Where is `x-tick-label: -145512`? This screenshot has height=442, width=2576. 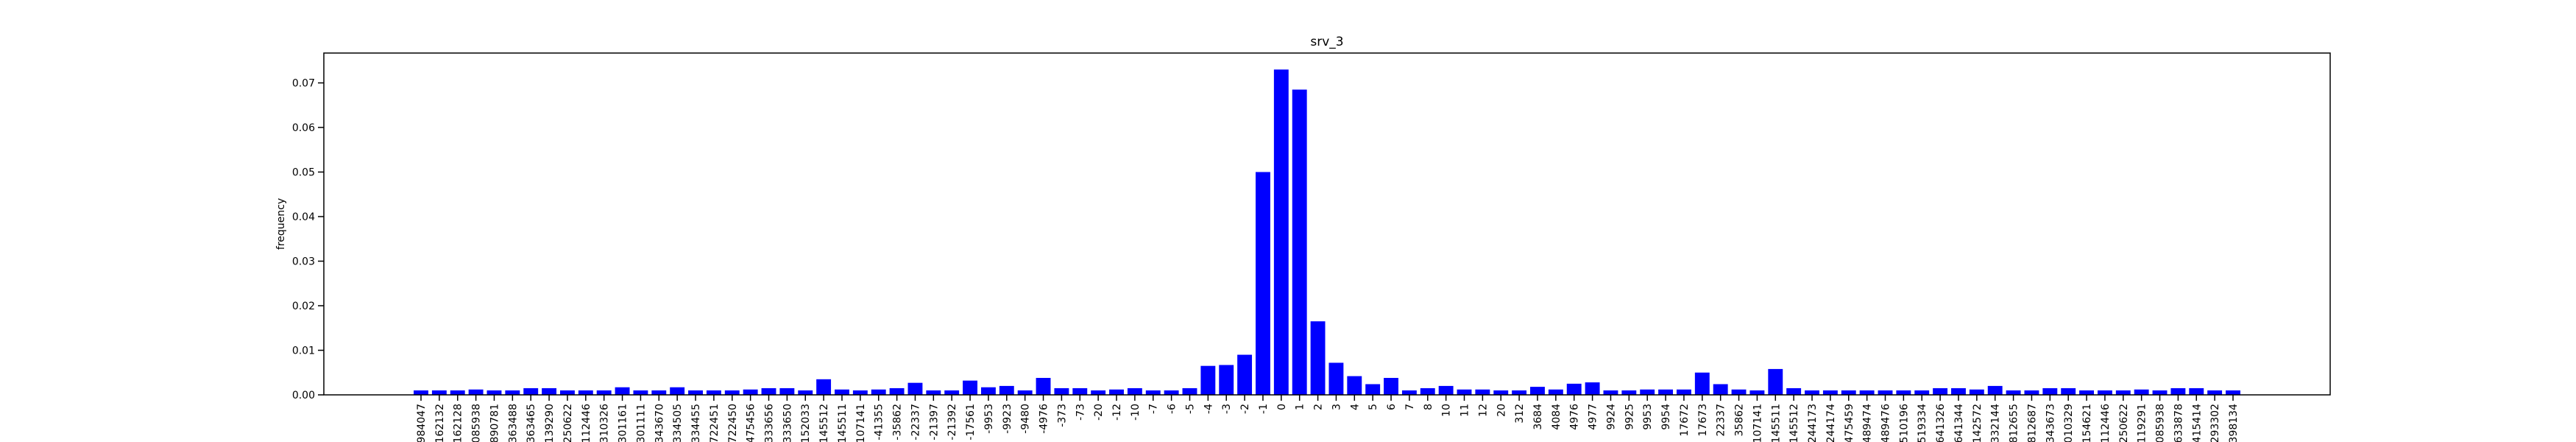
x-tick-label: -145512 is located at coordinates (824, 423).